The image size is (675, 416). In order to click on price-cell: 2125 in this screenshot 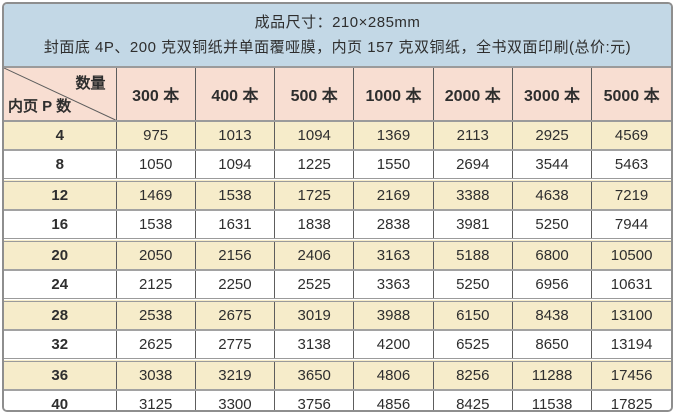, I will do `click(155, 284)`.